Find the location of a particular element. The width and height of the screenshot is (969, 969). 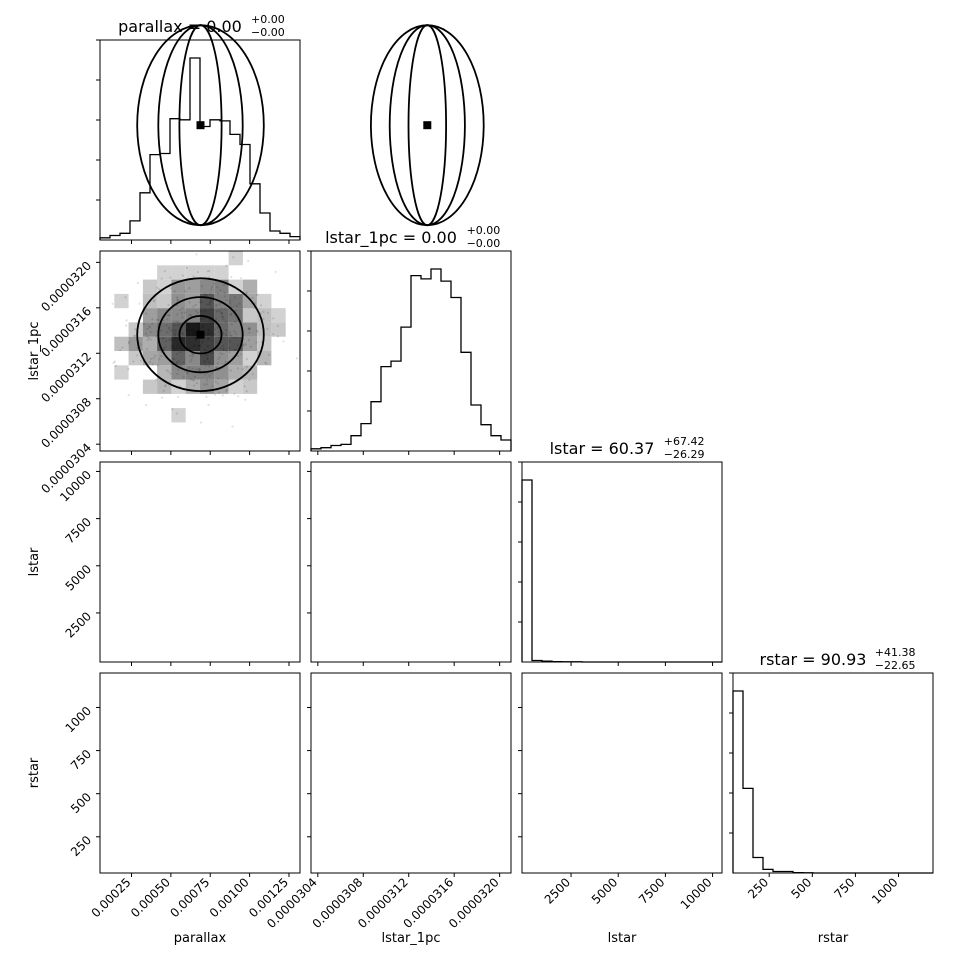

y-tick-label-rstar: 1000 is located at coordinates (78, 719).